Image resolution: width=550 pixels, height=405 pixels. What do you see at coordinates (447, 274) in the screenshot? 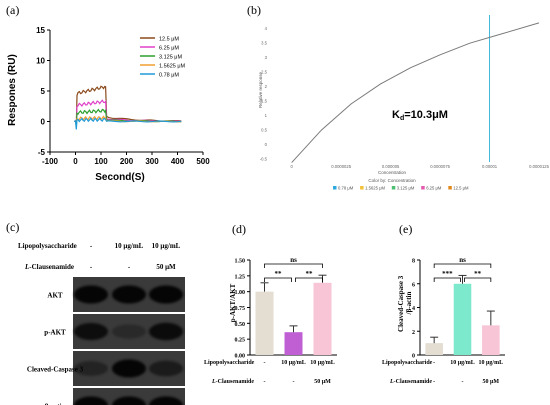
I see `e-sig-label: ***` at bounding box center [447, 274].